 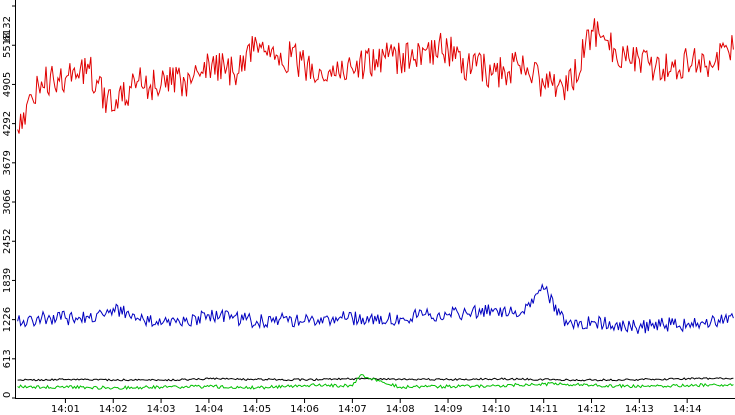 I want to click on x-tick-label: 14:07, so click(x=352, y=409).